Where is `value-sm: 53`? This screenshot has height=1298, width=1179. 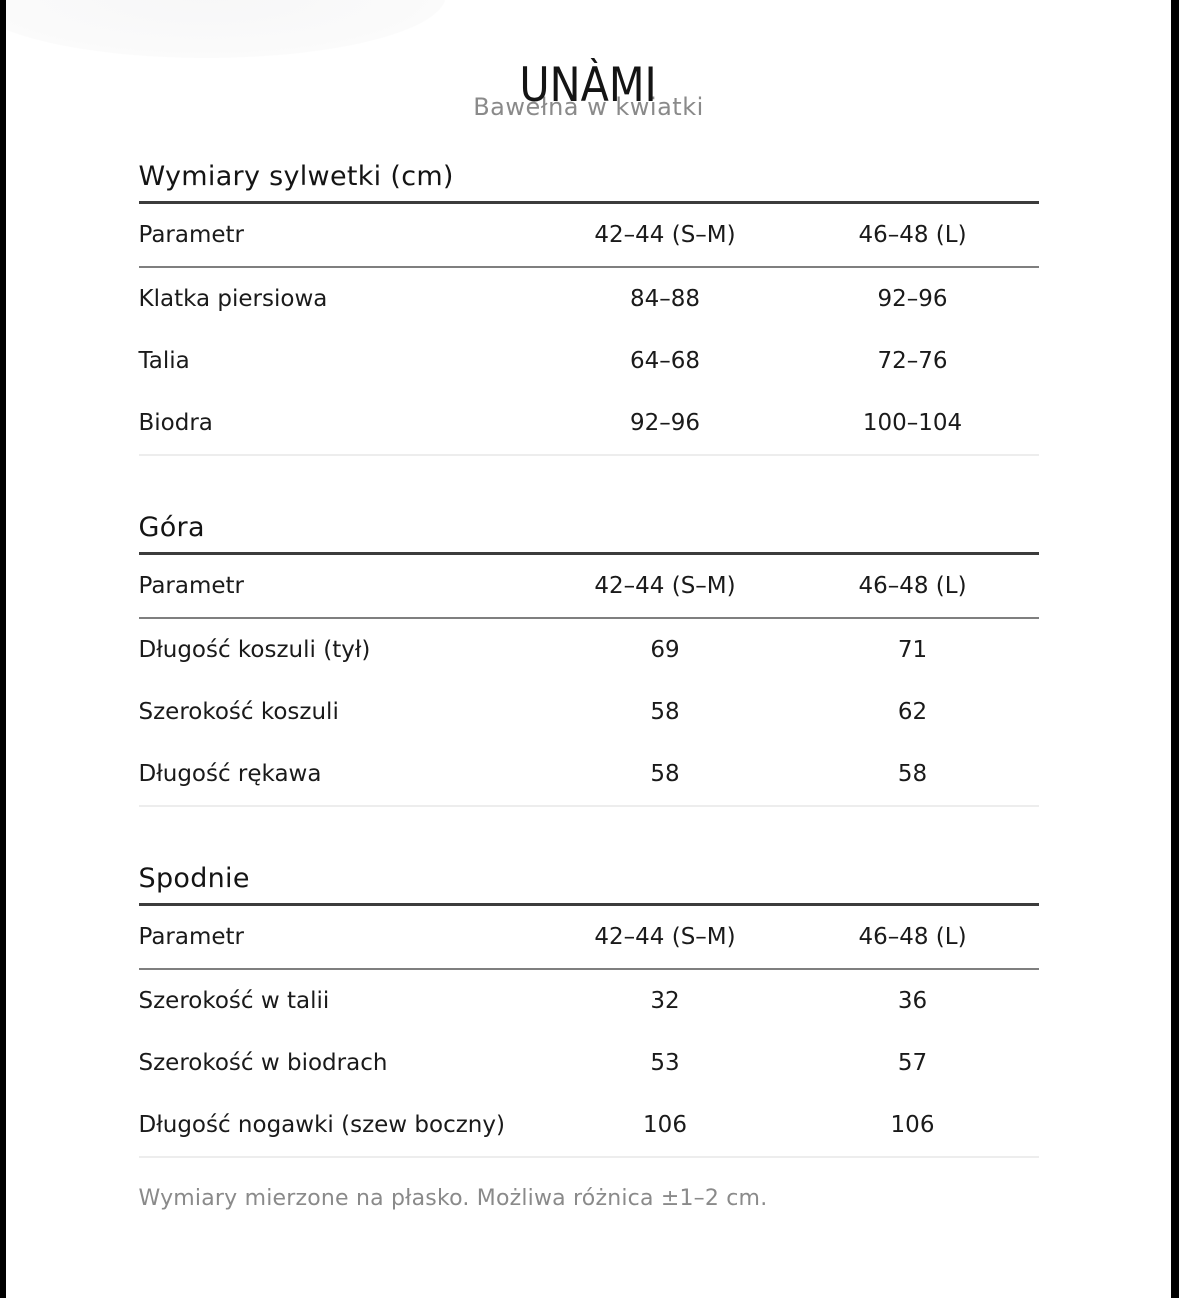
value-sm: 53 is located at coordinates (665, 1063).